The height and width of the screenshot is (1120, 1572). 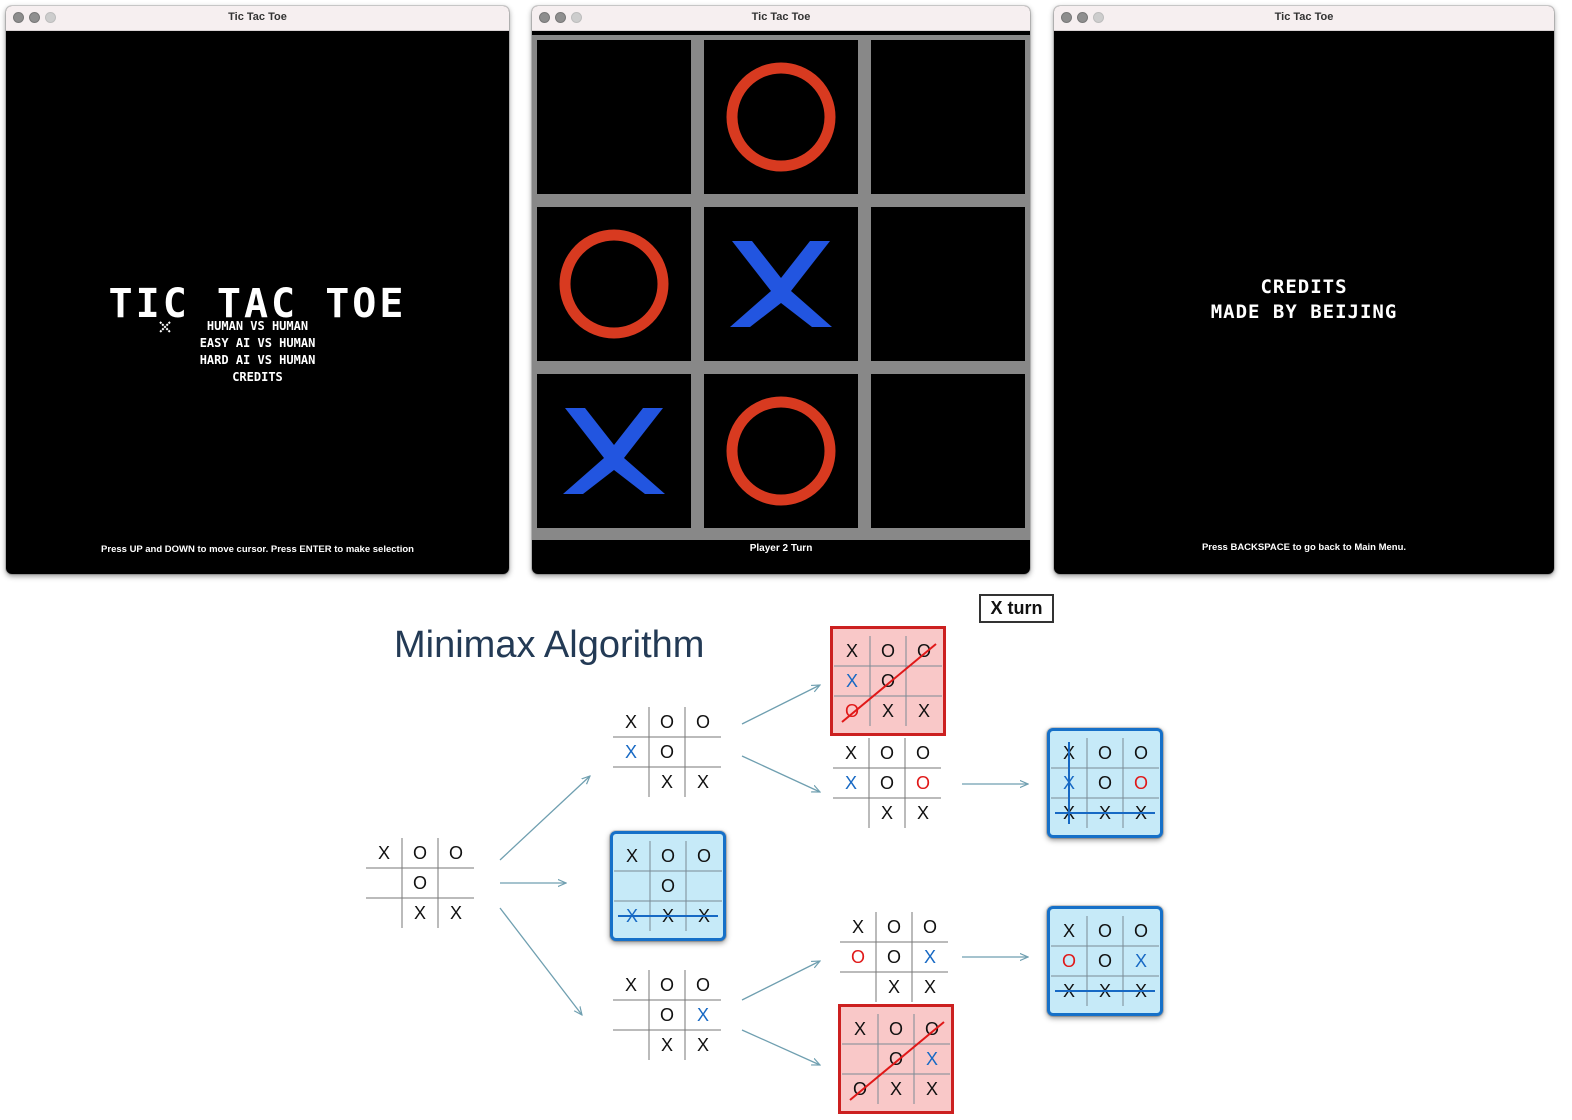 What do you see at coordinates (1304, 547) in the screenshot?
I see `credits-hint: Press BACKSPACE to go back to Main Menu.` at bounding box center [1304, 547].